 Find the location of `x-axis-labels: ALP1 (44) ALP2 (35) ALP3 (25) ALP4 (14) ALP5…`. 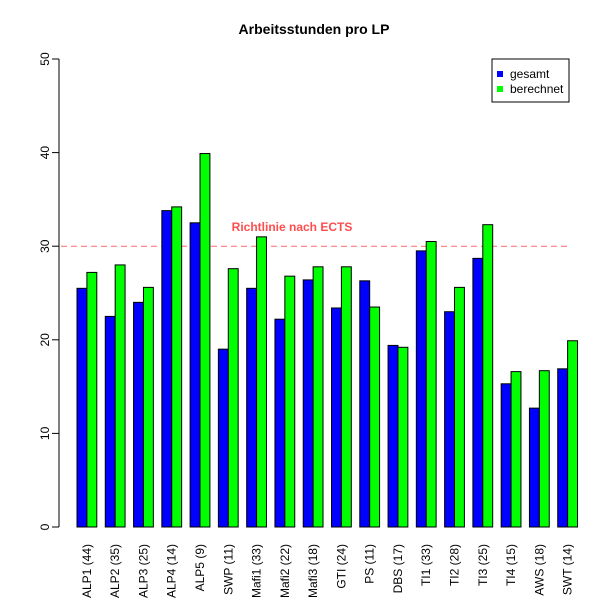

x-axis-labels: ALP1 (44) ALP2 (35) ALP3 (25) ALP4 (14) ALP5… is located at coordinates (327, 571).